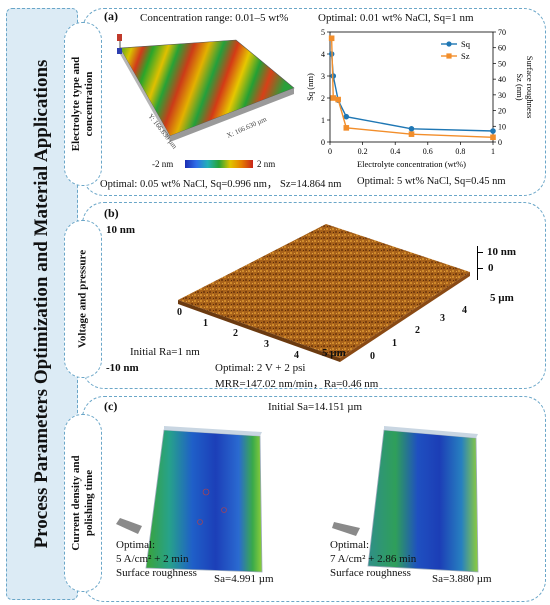  I want to click on chart-legend-label-Sz: Sz, so click(465, 56).